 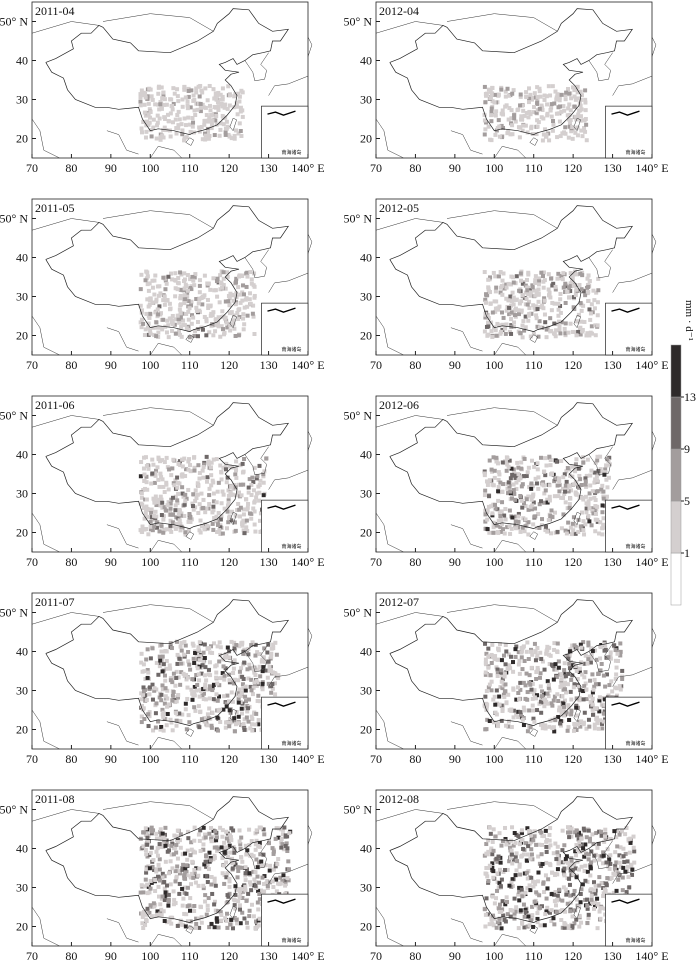 What do you see at coordinates (358, 416) in the screenshot?
I see `y-tick-label: 50° N` at bounding box center [358, 416].